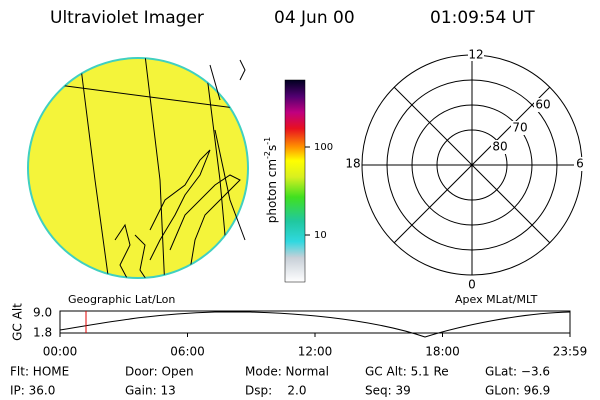 This screenshot has height=400, width=600. Describe the element at coordinates (517, 372) in the screenshot. I see `status-field: GLat: −3.6` at that location.